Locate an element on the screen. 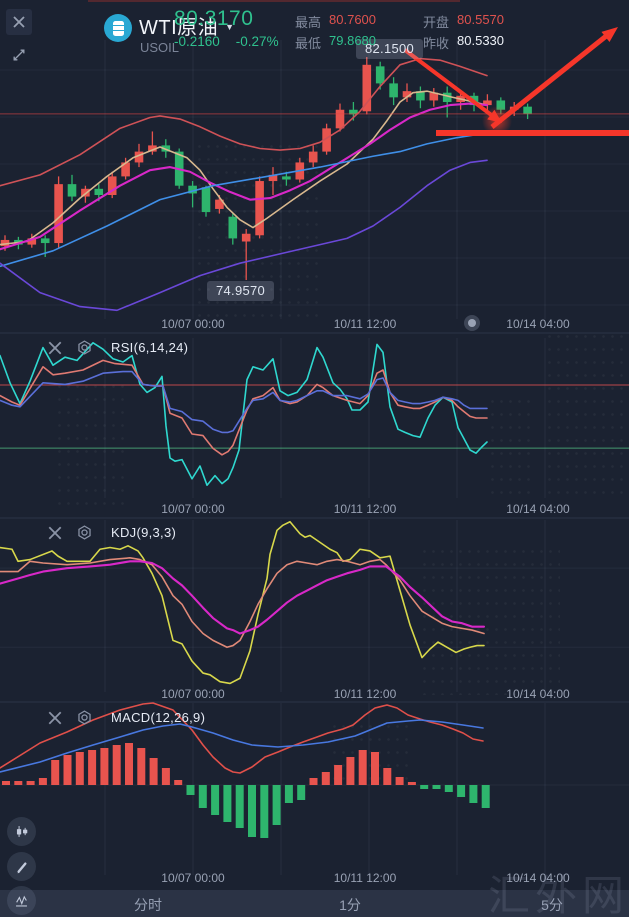 The image size is (629, 917). series-RSI14 is located at coordinates (244, 407).